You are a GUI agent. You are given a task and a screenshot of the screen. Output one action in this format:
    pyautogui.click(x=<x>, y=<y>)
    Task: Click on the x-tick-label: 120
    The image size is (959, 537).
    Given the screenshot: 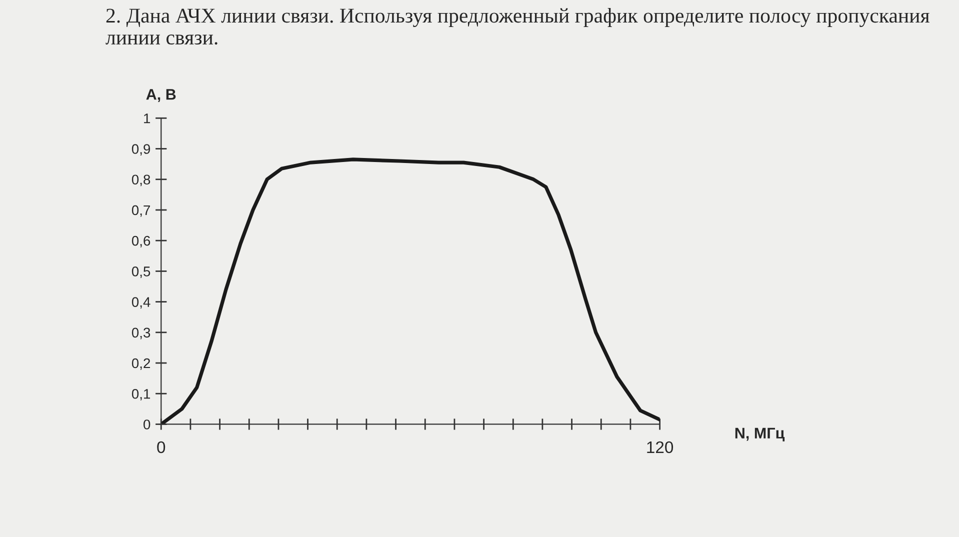 What is the action you would take?
    pyautogui.click(x=660, y=447)
    